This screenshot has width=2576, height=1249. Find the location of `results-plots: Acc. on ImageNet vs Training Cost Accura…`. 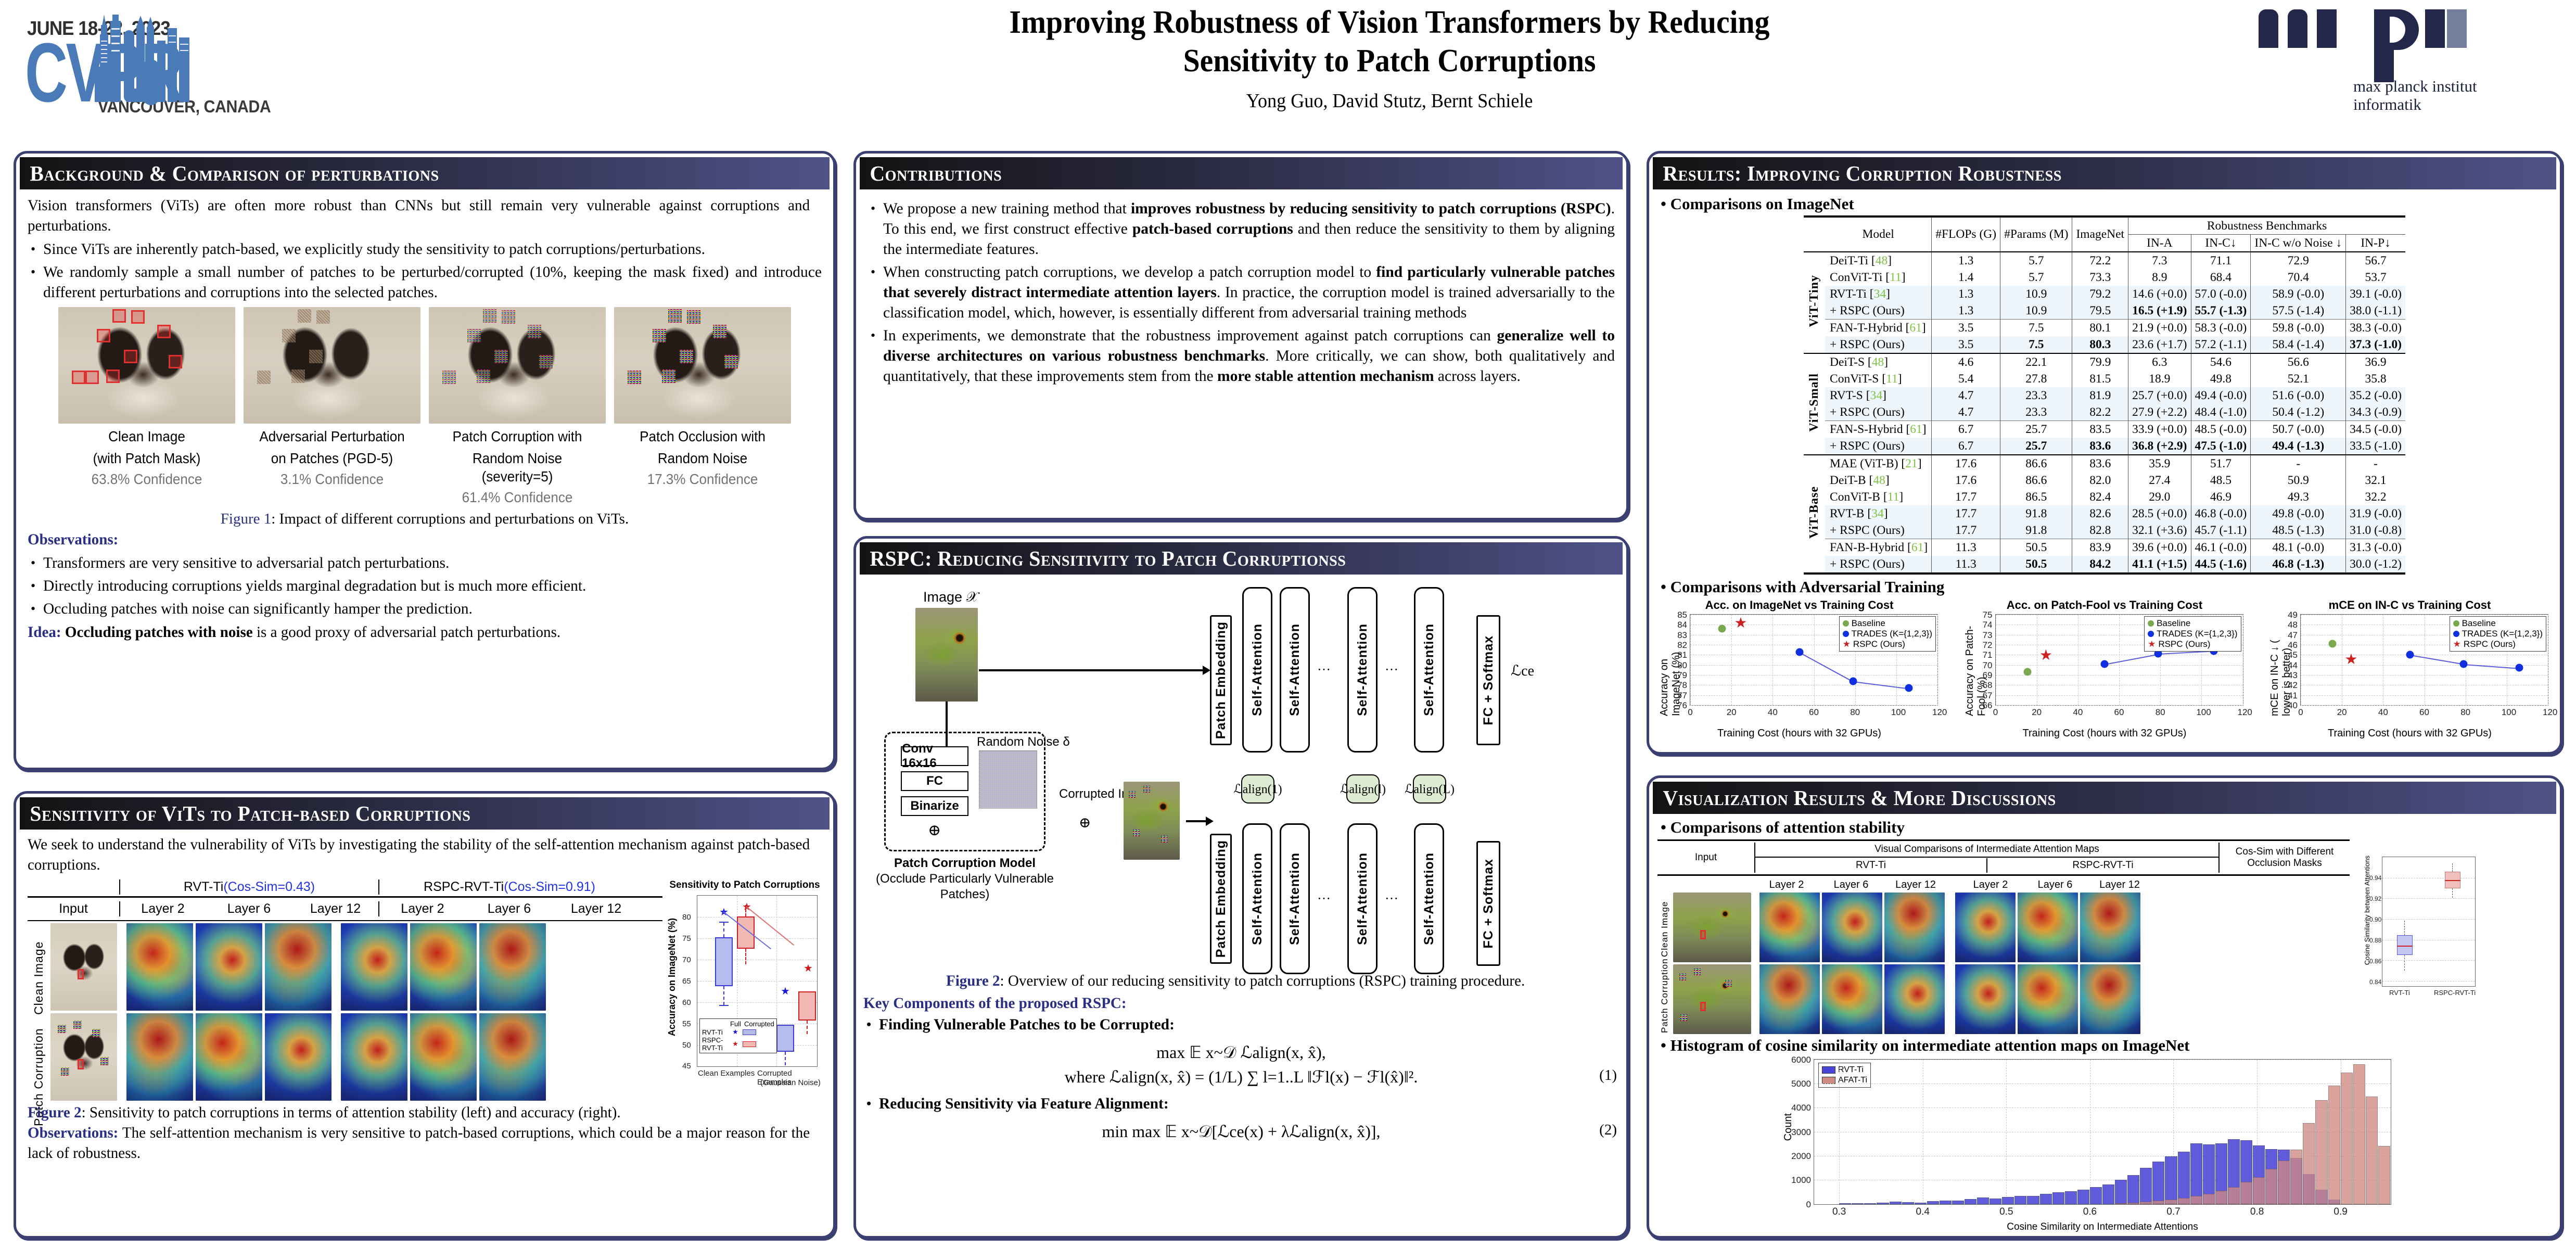

results-plots: Acc. on ImageNet vs Training Cost Accura… is located at coordinates (2107, 669).